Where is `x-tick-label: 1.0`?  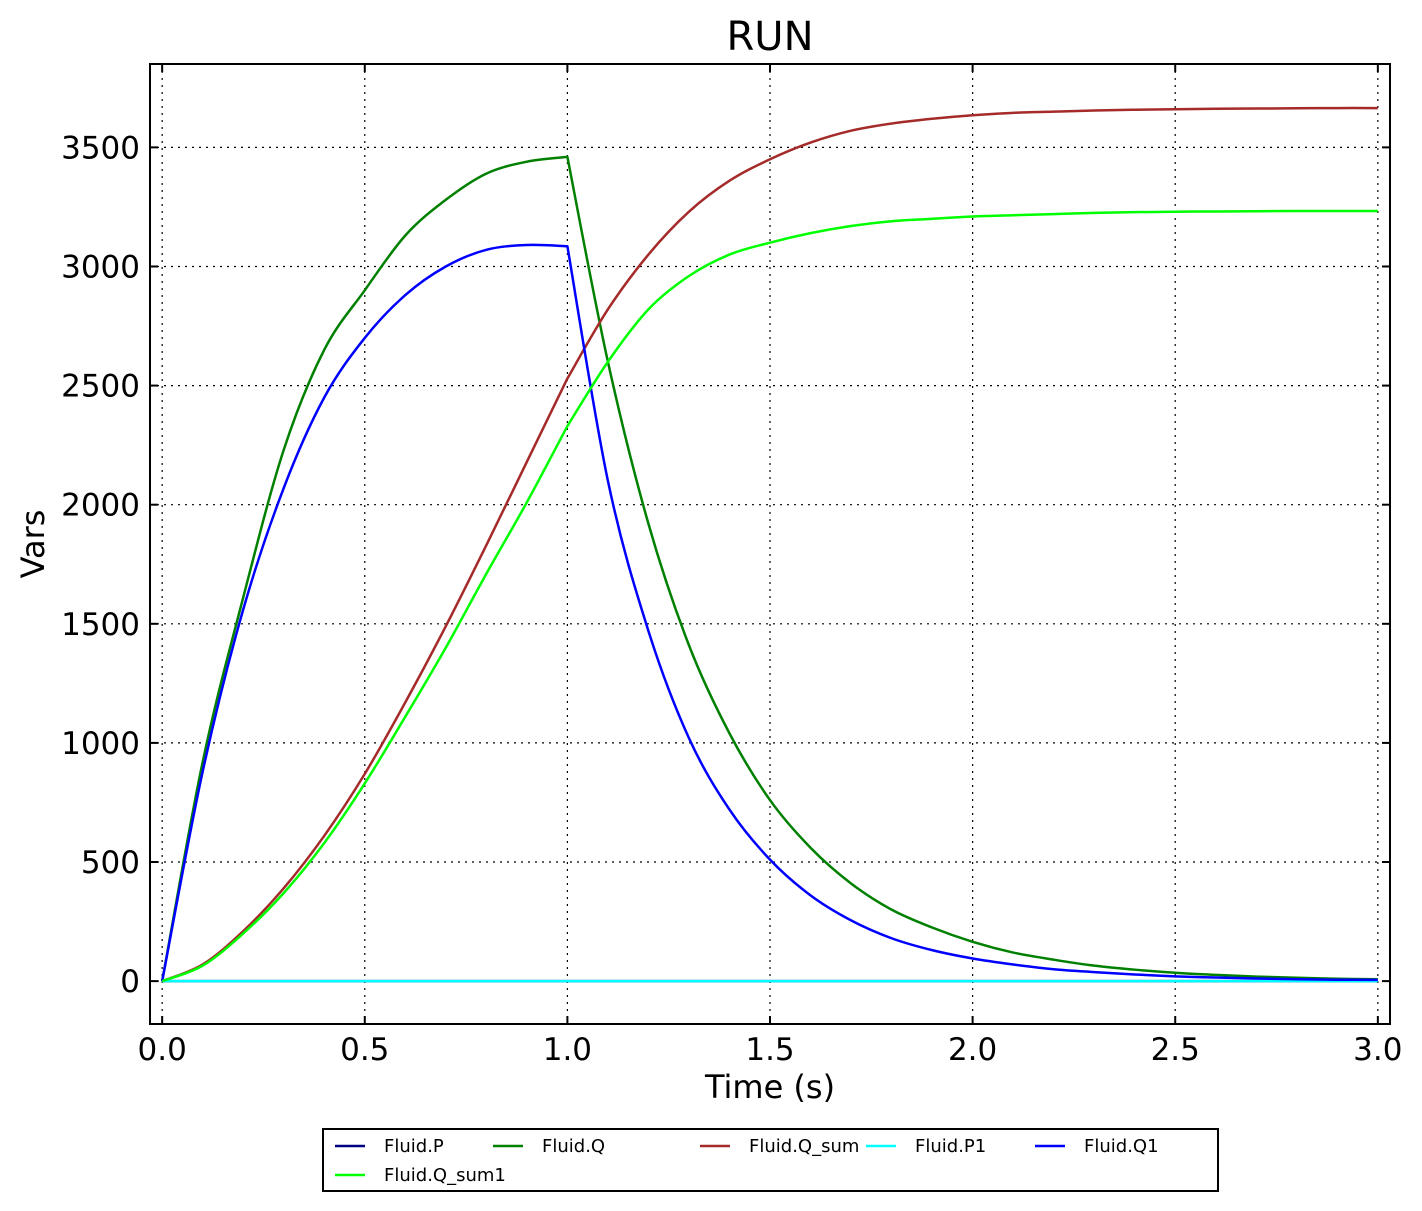
x-tick-label: 1.0 is located at coordinates (567, 1050).